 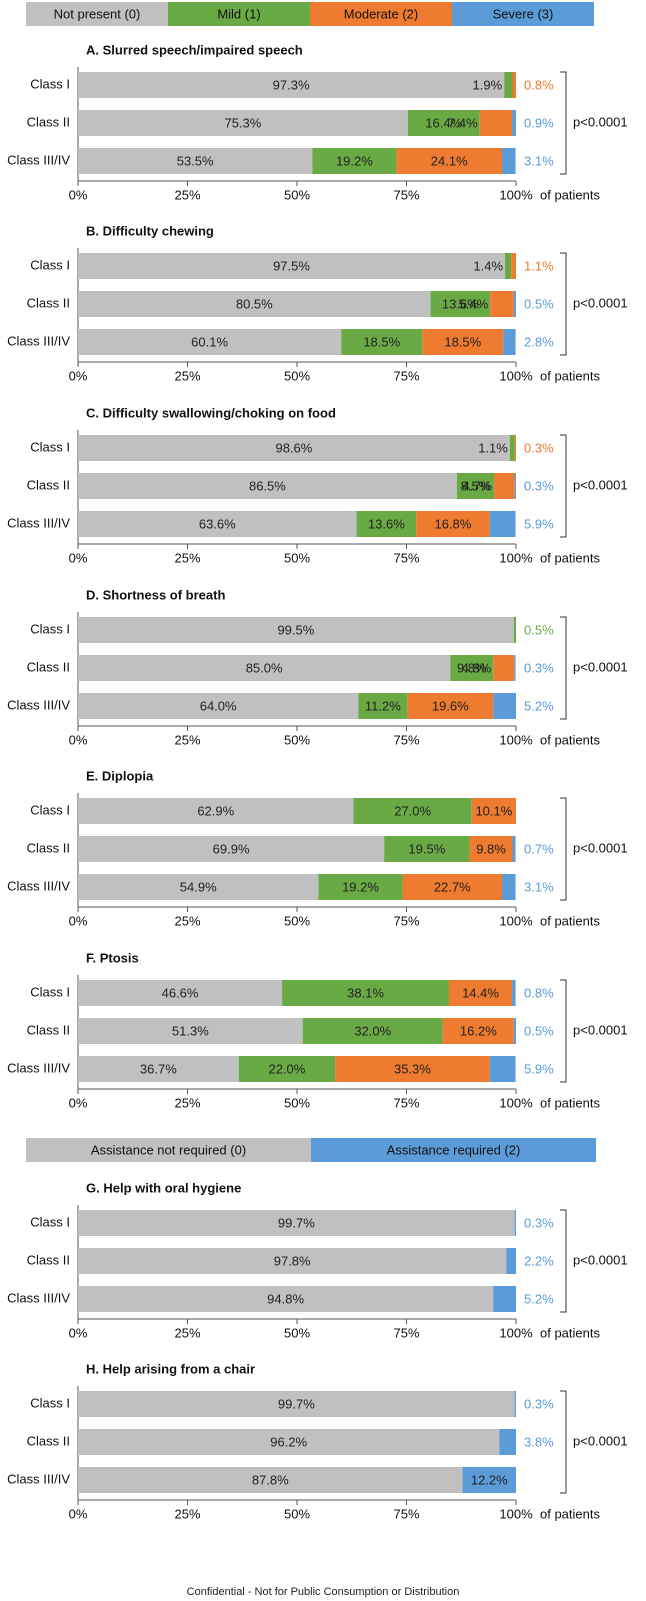 What do you see at coordinates (354, 160) in the screenshot?
I see `data-label: 19.2%` at bounding box center [354, 160].